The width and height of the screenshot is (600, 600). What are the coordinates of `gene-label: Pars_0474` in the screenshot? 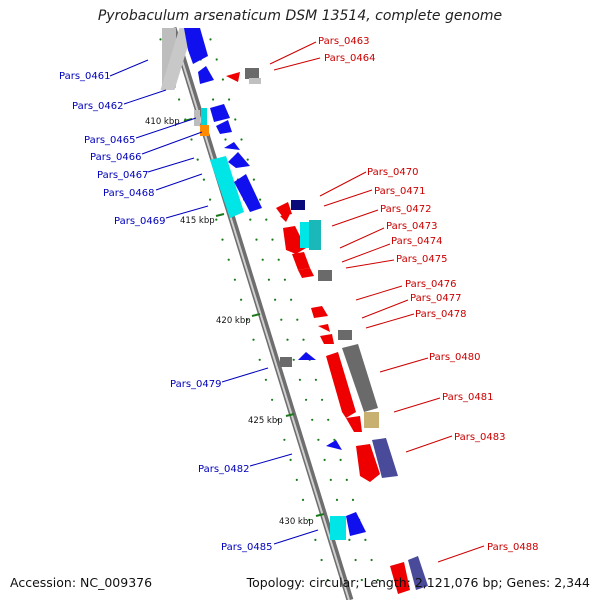 It's located at (416, 241).